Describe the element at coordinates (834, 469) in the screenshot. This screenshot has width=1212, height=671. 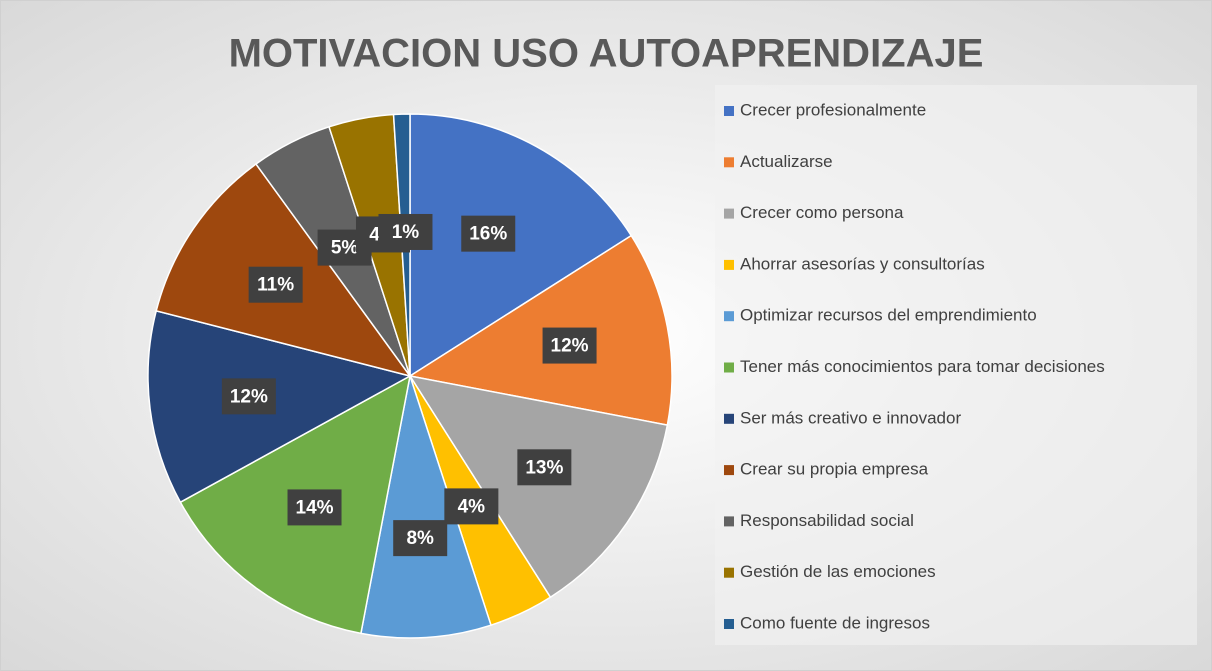
I see `legend-label: Crear su propia empresa` at that location.